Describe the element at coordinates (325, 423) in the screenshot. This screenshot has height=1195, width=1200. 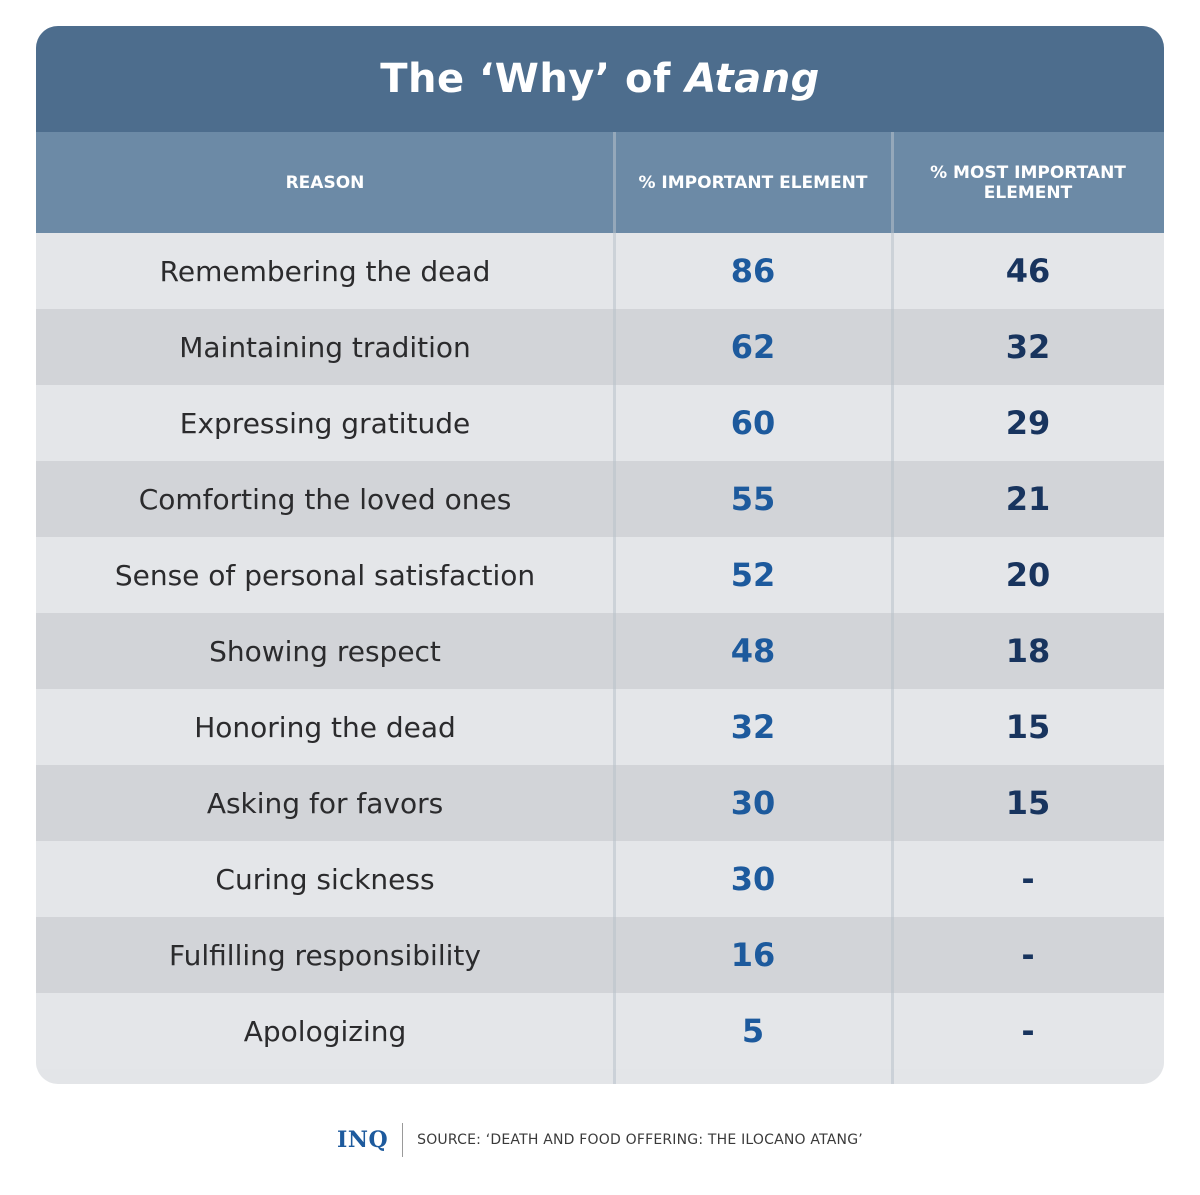
I see `reason-cell: Expressing gratitude` at that location.